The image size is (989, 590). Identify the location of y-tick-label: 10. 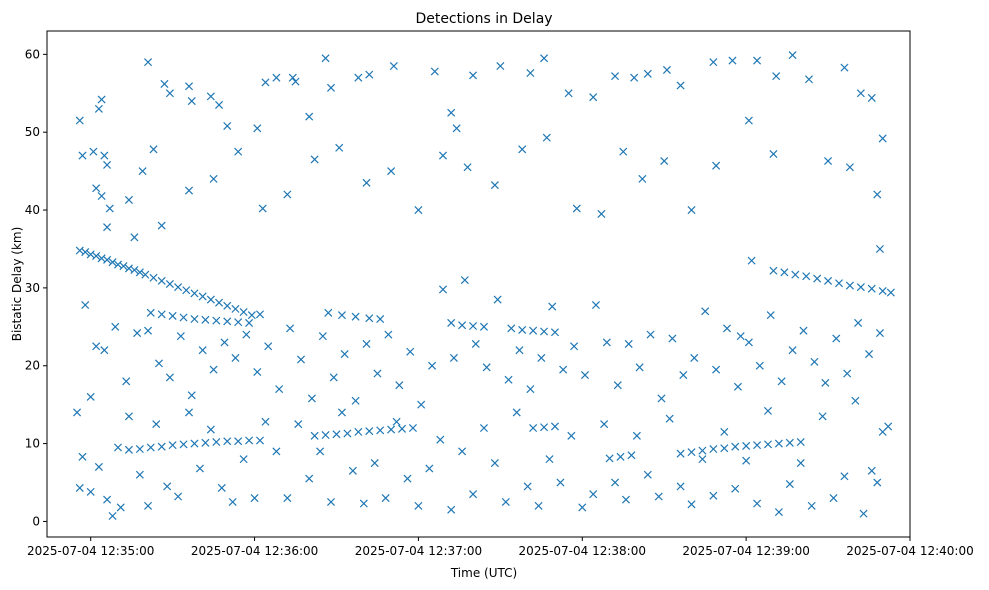
(32, 444).